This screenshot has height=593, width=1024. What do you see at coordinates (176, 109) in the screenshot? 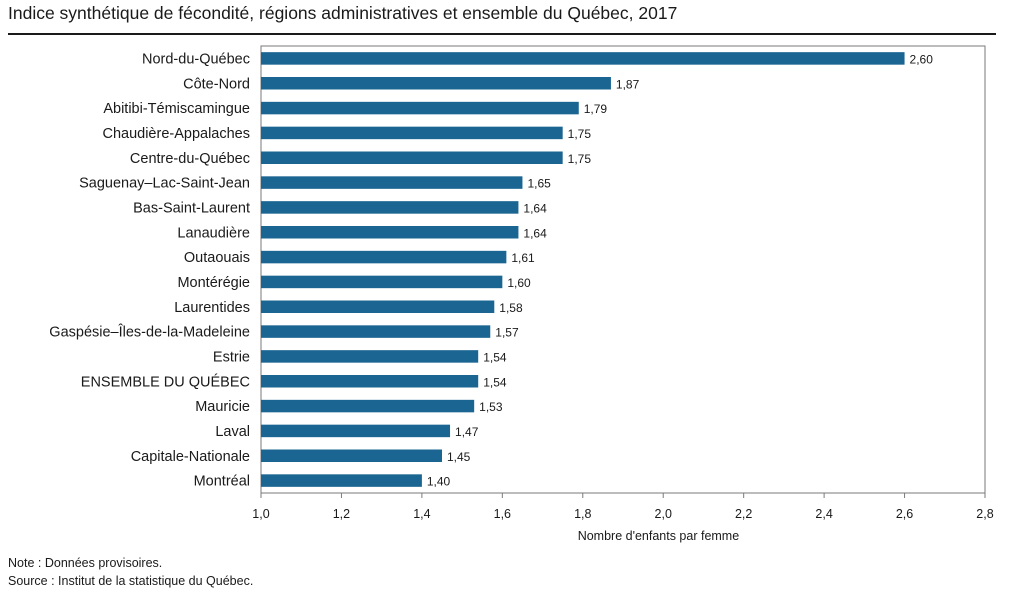
I see `category-label: Abitibi-Témiscamingue` at bounding box center [176, 109].